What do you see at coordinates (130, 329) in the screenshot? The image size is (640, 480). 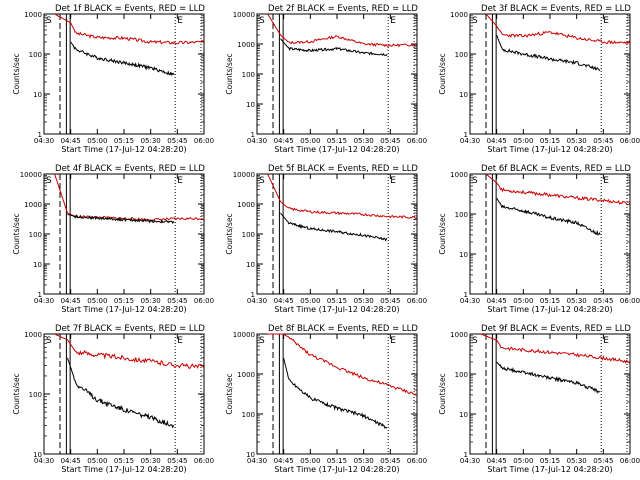 I see `panel-title: Det 7f BLACK = Events, RED = LLD` at bounding box center [130, 329].